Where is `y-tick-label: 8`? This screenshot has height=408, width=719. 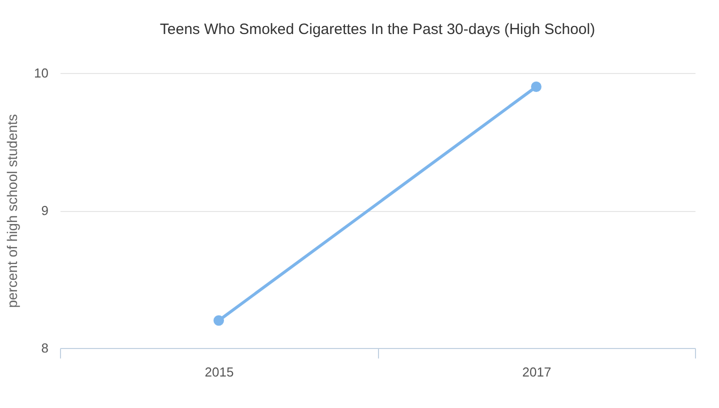 y-tick-label: 8 is located at coordinates (44, 348).